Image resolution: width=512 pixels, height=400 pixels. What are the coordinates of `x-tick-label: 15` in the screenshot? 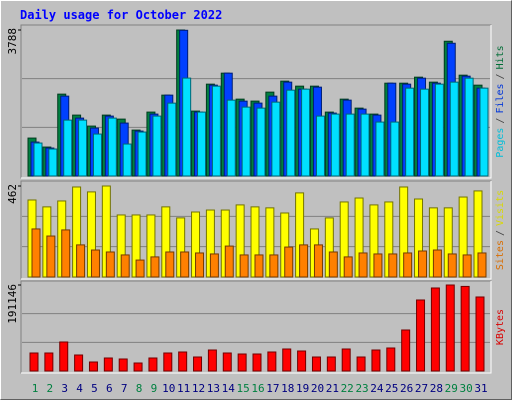 It's located at (243, 388).